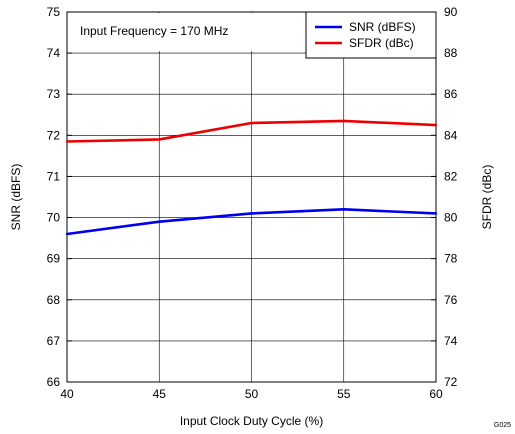  Describe the element at coordinates (451, 12) in the screenshot. I see `y-tick-label-right: 90` at that location.